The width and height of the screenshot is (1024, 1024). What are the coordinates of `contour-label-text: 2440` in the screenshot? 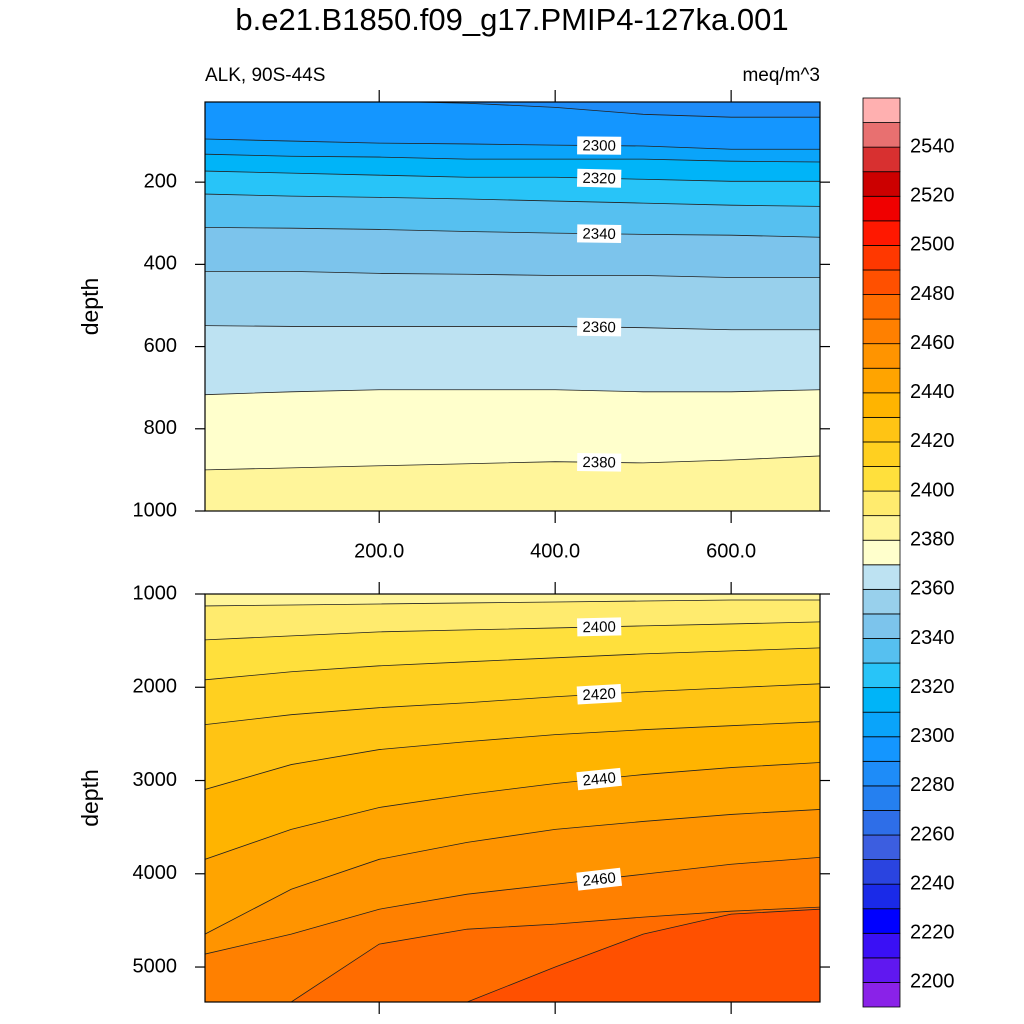 It's located at (599, 779).